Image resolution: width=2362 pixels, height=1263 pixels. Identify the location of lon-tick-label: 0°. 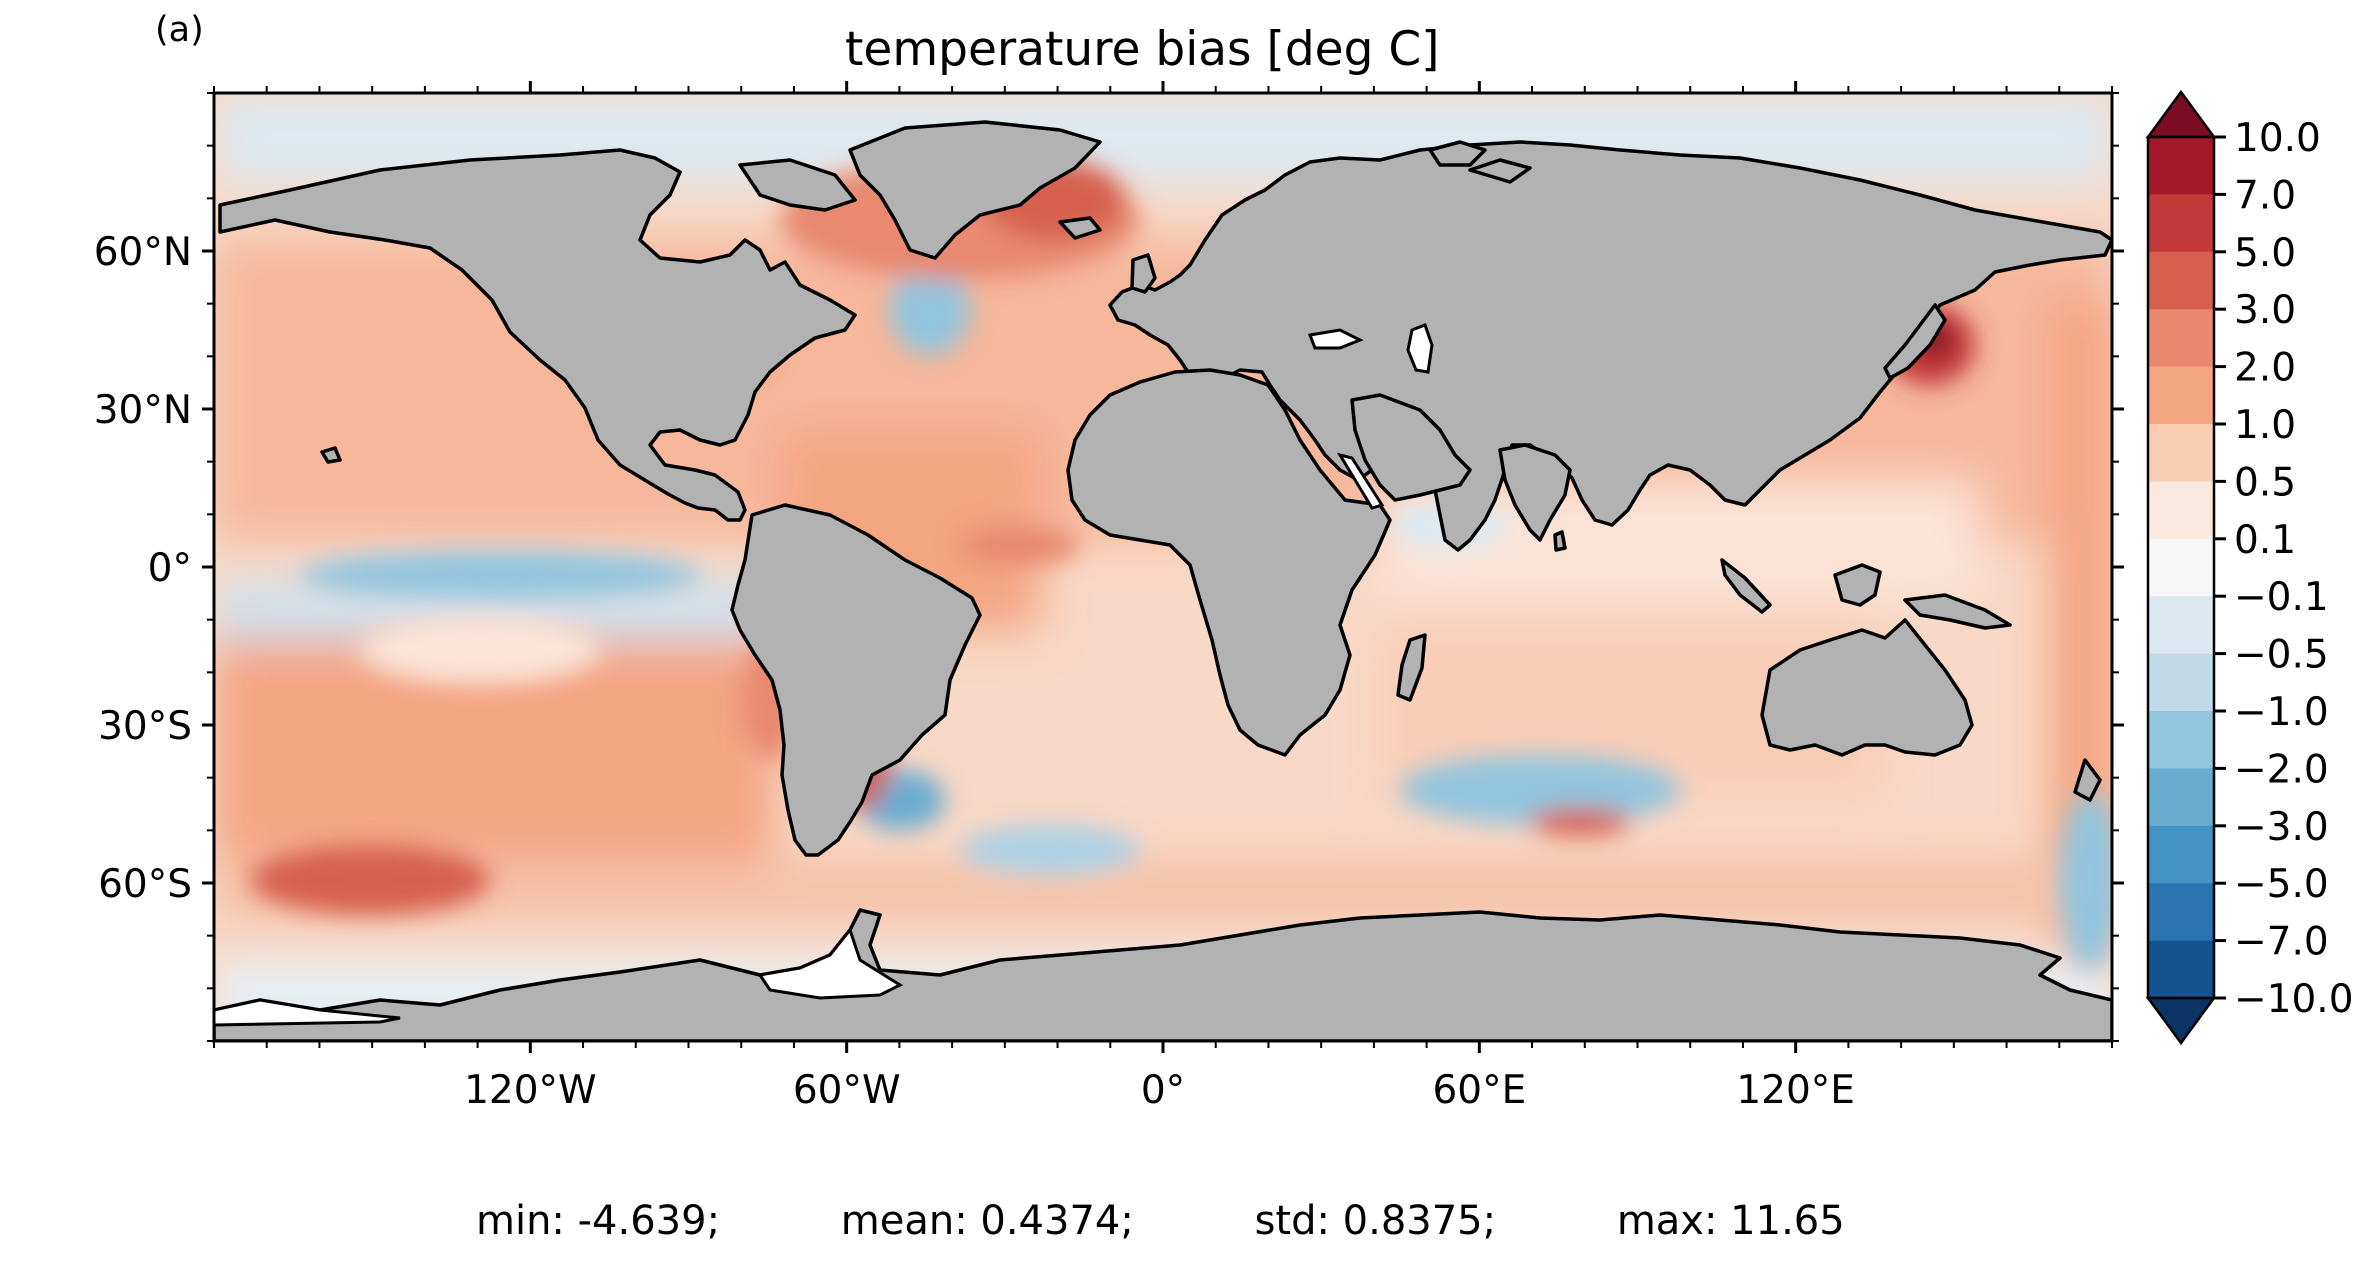
(1163, 1090).